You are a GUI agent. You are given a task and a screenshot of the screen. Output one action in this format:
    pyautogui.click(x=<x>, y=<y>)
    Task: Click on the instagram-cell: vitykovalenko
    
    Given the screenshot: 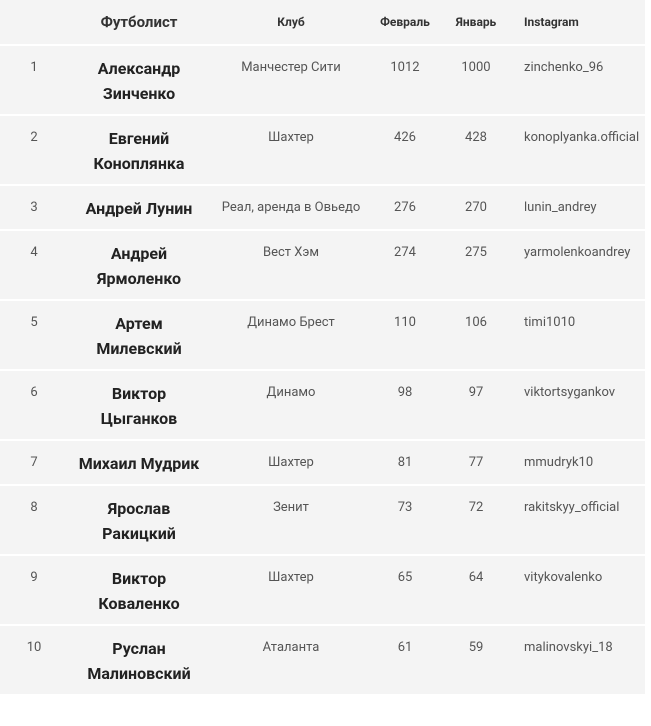 What is the action you would take?
    pyautogui.click(x=579, y=590)
    